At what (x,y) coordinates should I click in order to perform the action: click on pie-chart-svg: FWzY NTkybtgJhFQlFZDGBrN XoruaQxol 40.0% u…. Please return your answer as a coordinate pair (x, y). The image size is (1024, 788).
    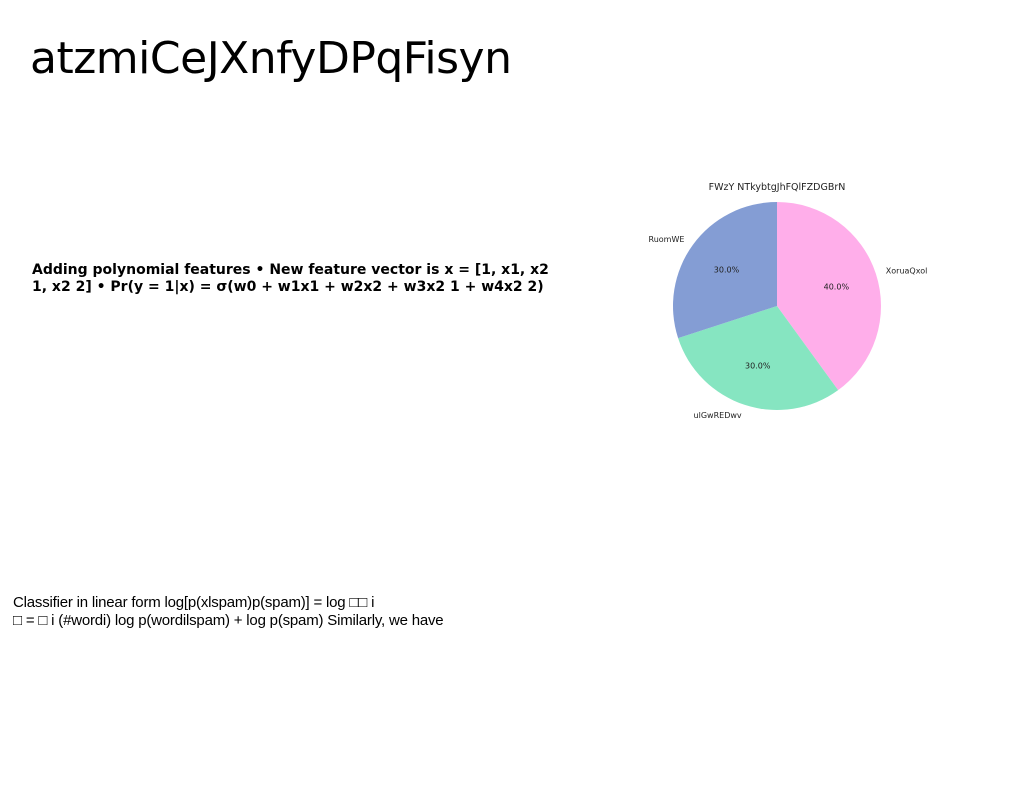
    Looking at the image, I should click on (788, 301).